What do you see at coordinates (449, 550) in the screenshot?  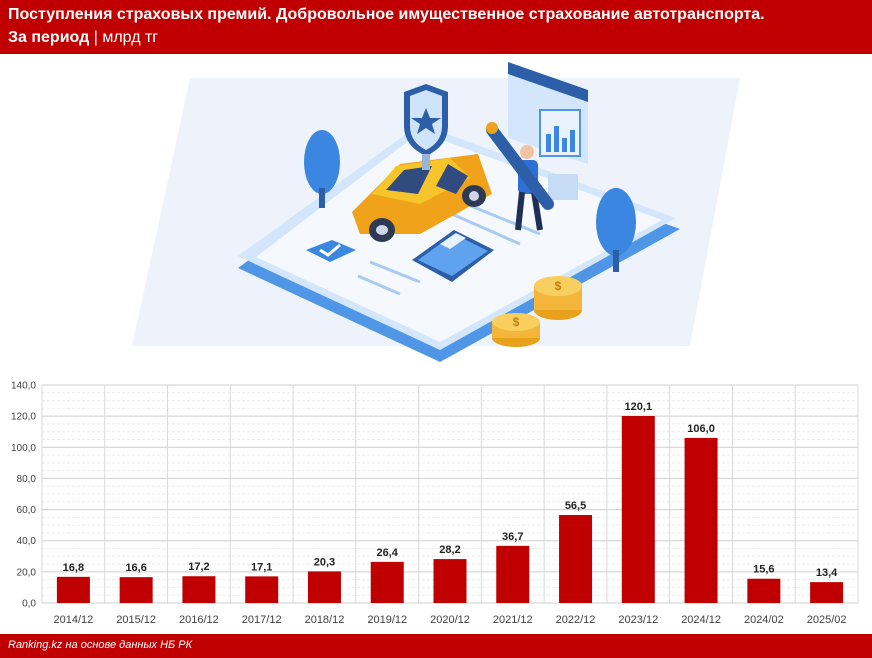 I see `data-label: 28,2` at bounding box center [449, 550].